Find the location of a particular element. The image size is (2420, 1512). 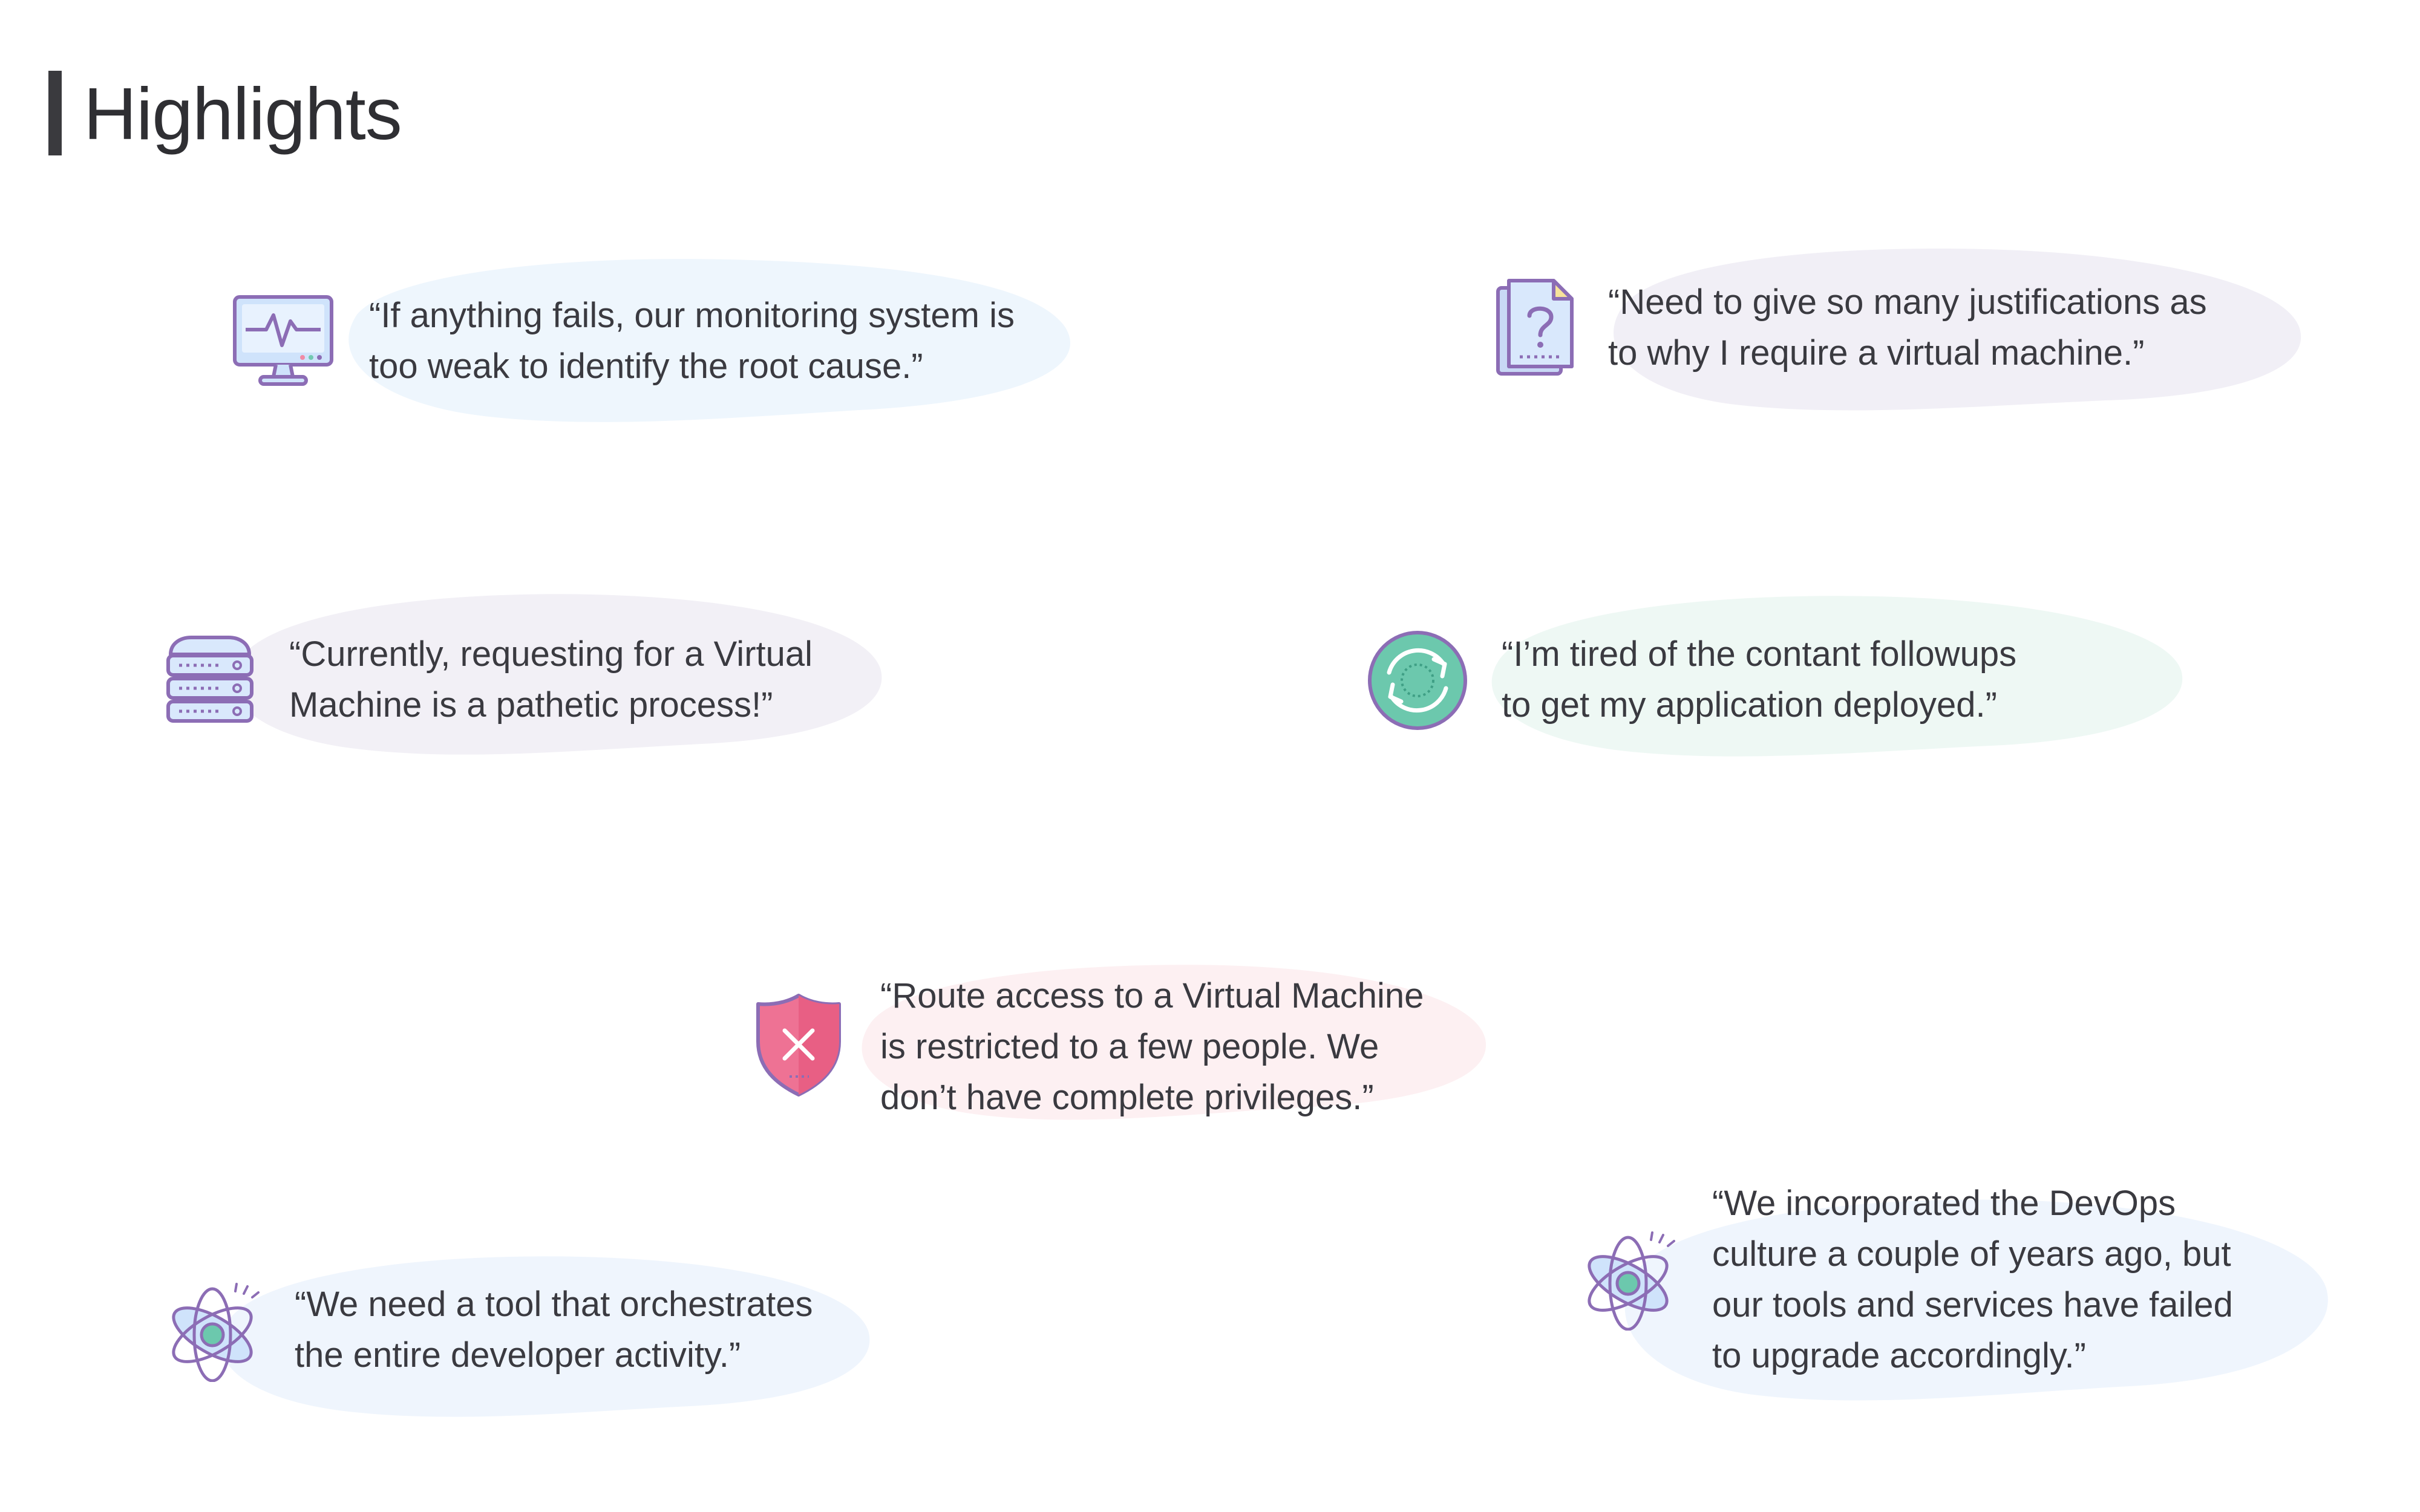

quote-line: don’t have complete privileges.” is located at coordinates (1127, 1097).